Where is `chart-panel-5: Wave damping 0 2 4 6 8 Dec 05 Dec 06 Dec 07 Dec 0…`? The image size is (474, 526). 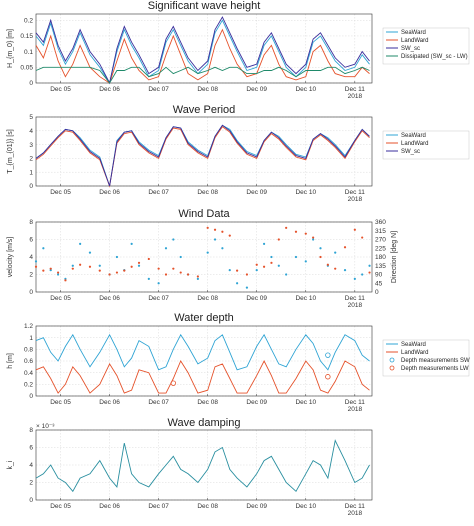
chart-panel-5: Wave damping 0 2 4 6 8 Dec 05 Dec 06 Dec 07 Dec 0… is located at coordinates (190, 467).